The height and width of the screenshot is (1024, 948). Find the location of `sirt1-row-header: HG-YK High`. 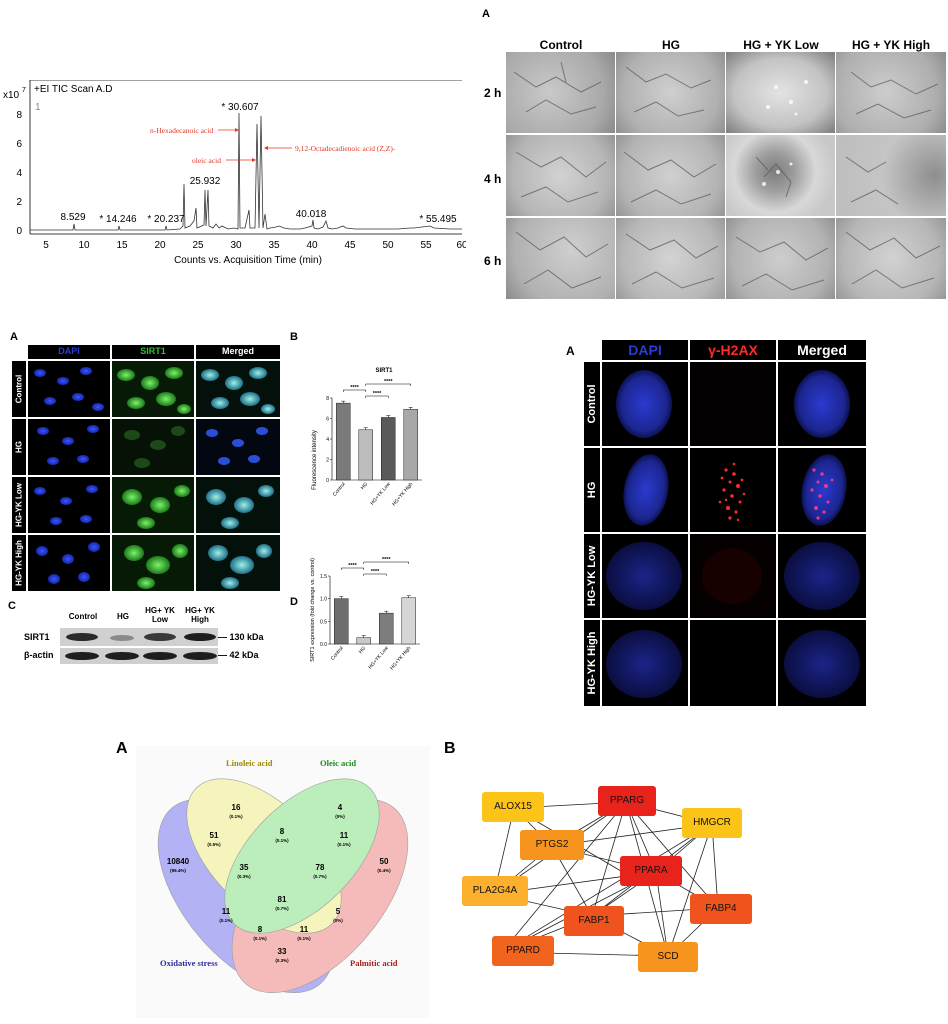

sirt1-row-header: HG-YK High is located at coordinates (19, 563).